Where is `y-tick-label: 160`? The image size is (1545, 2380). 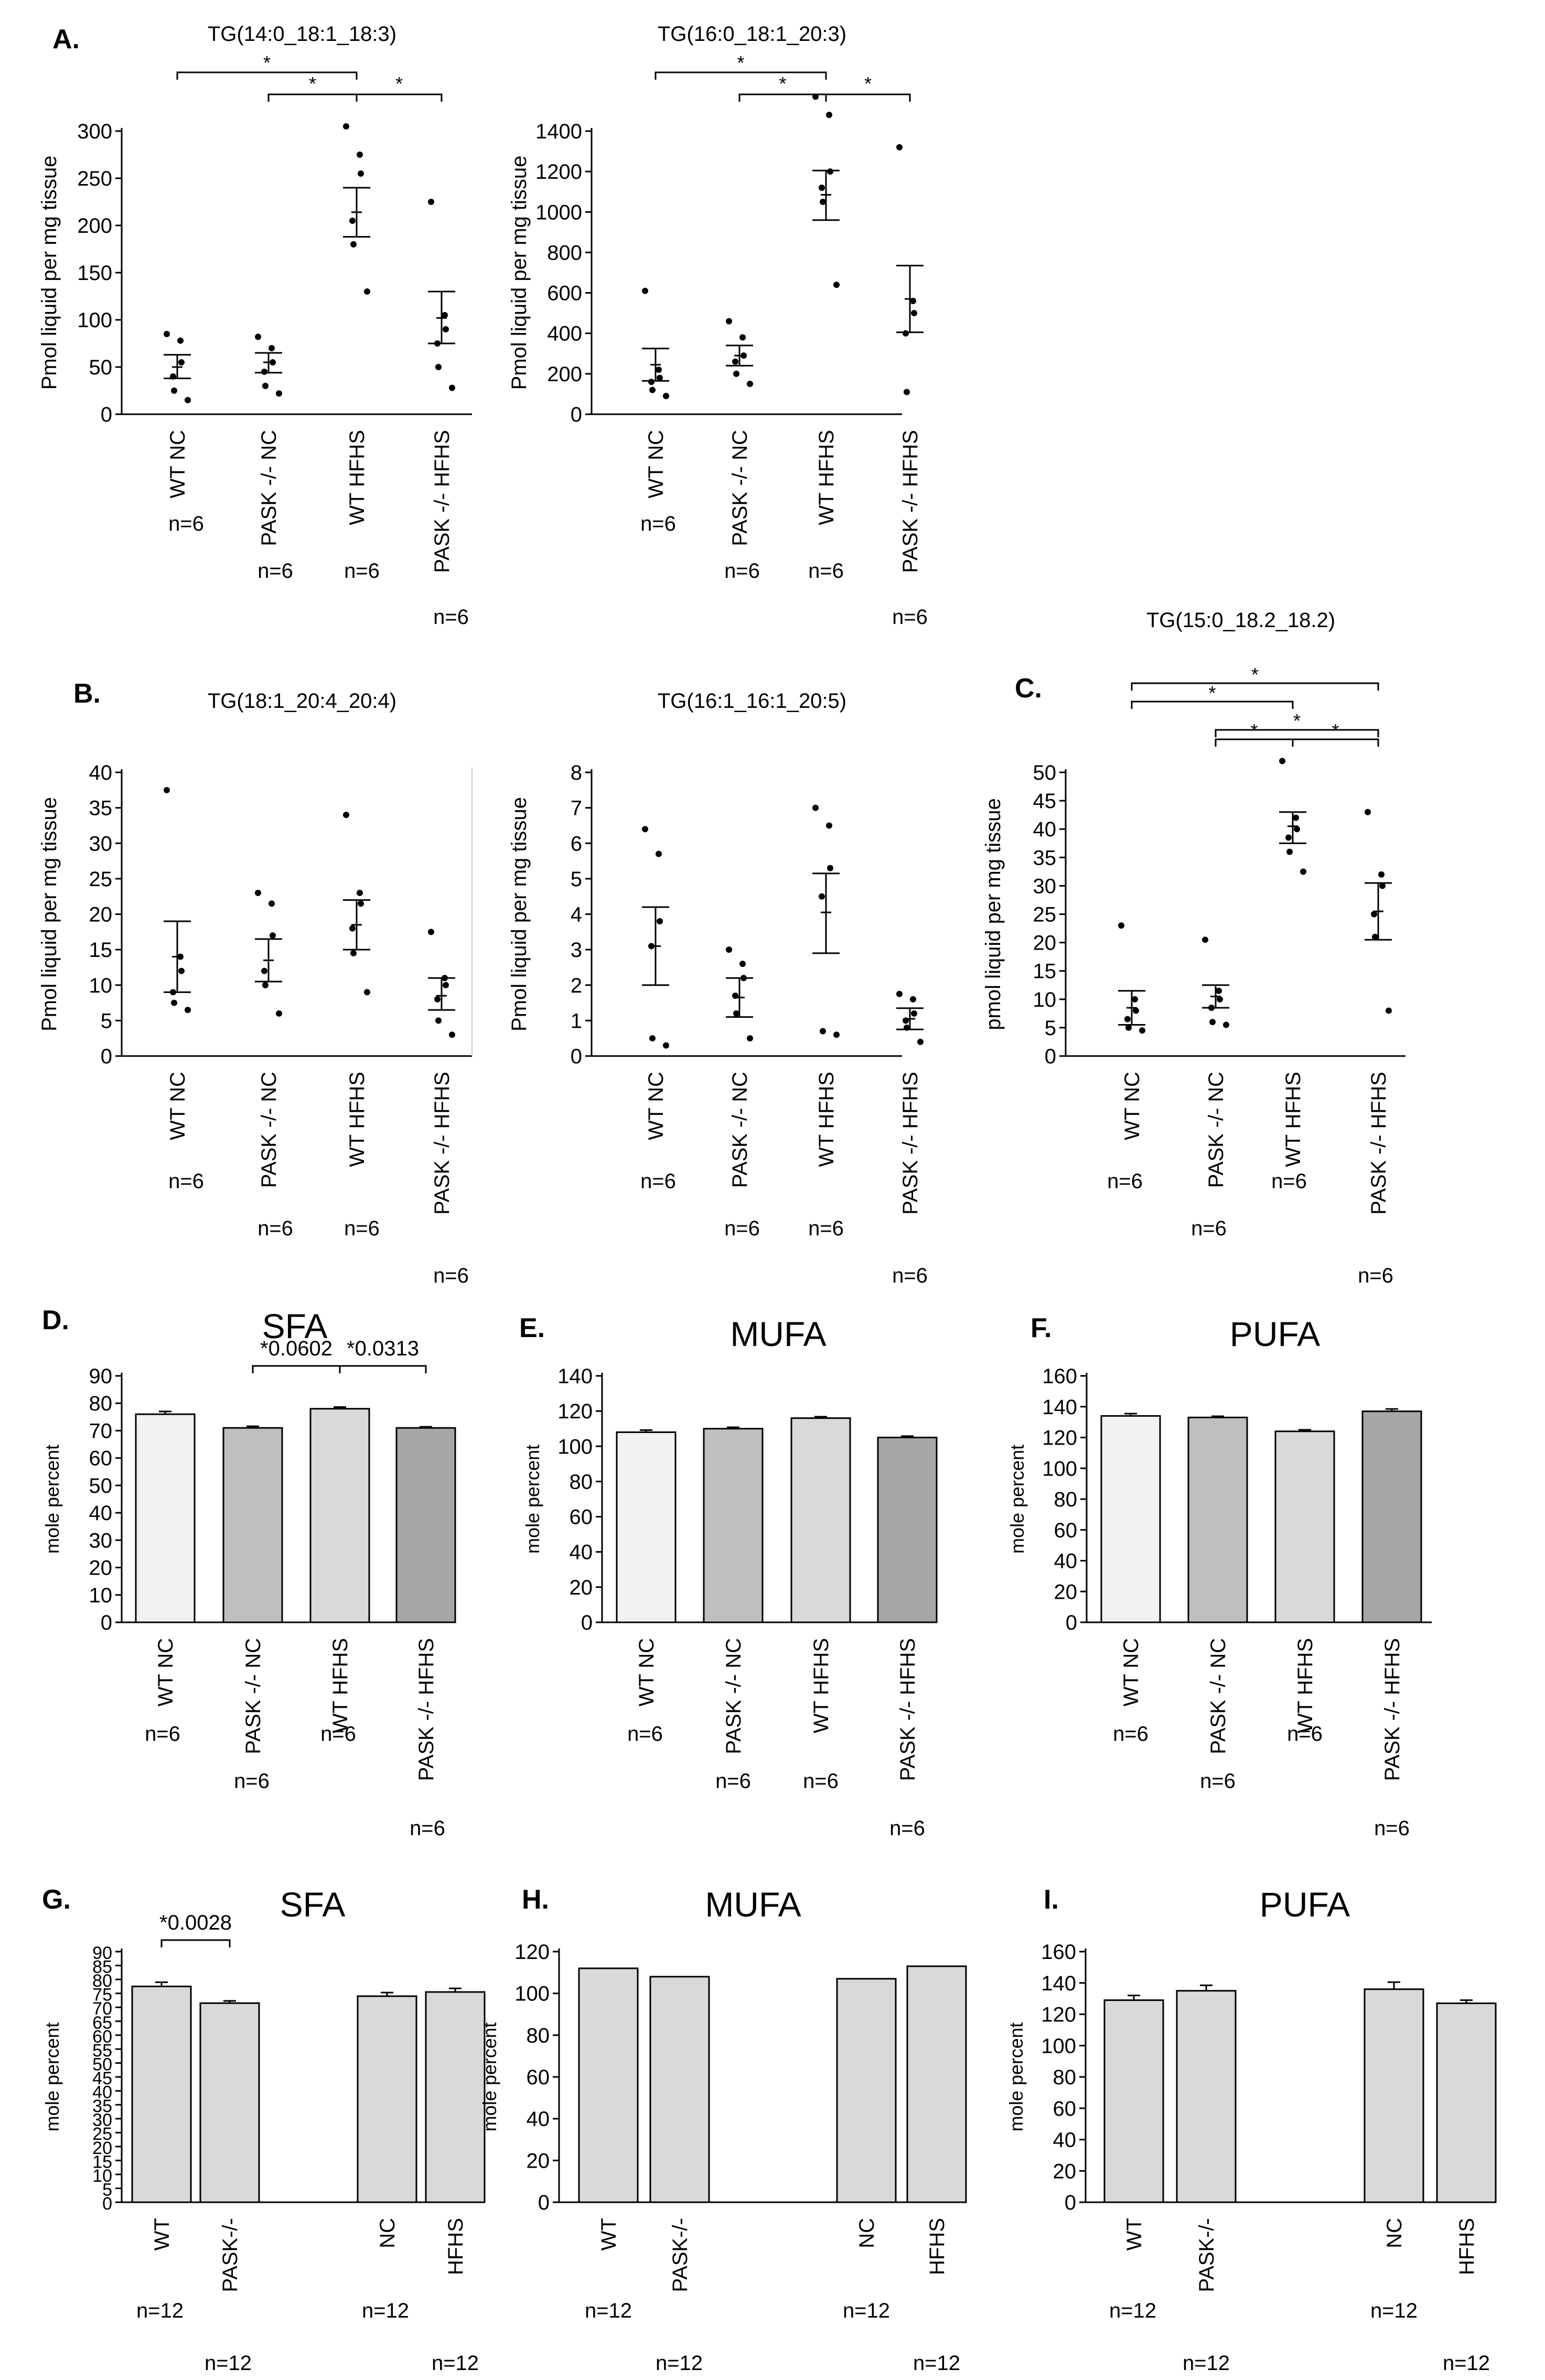
y-tick-label: 160 is located at coordinates (1059, 1952).